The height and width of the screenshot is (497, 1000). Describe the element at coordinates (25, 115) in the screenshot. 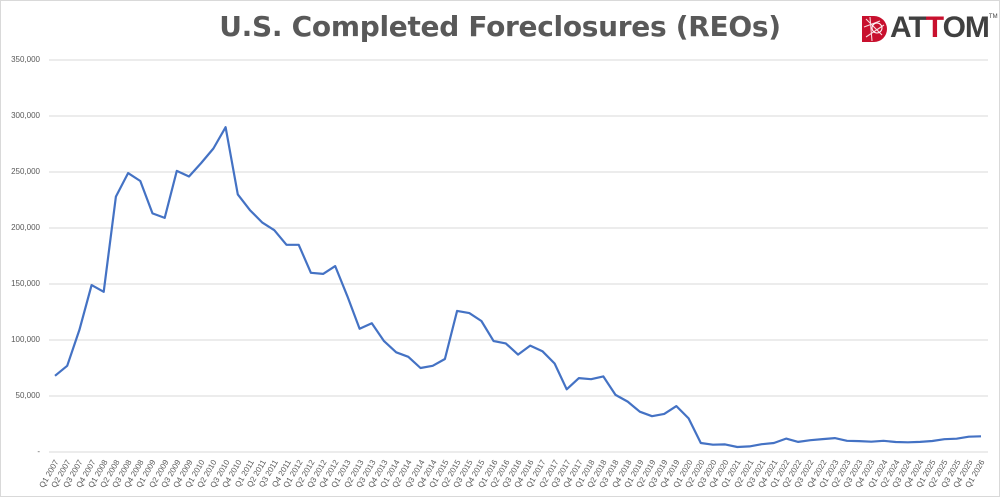

I see `y-tick-label: 300,000` at that location.